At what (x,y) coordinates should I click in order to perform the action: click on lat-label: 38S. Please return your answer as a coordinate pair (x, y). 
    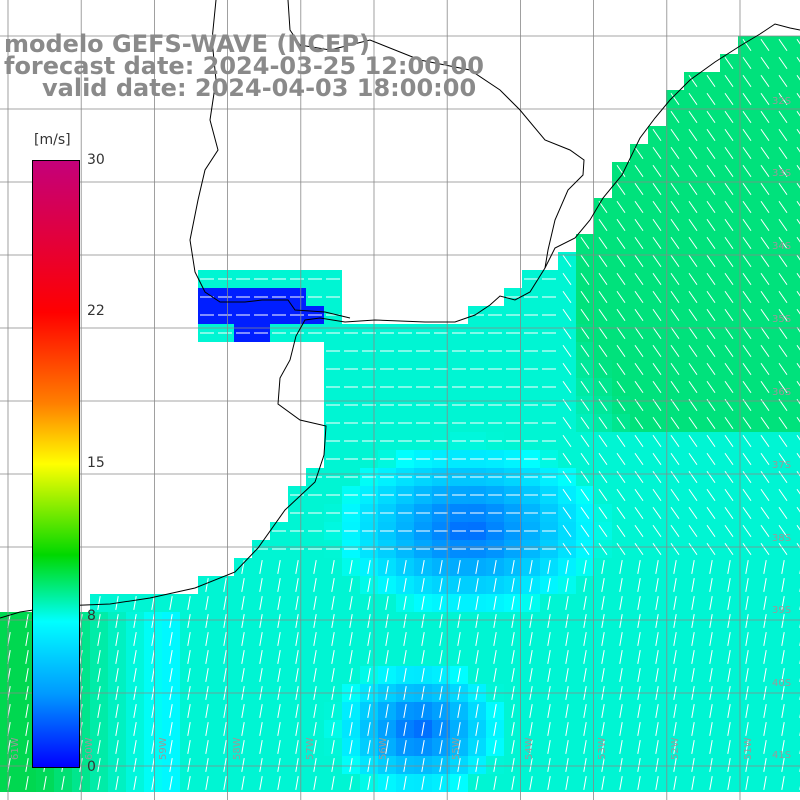
    Looking at the image, I should click on (782, 538).